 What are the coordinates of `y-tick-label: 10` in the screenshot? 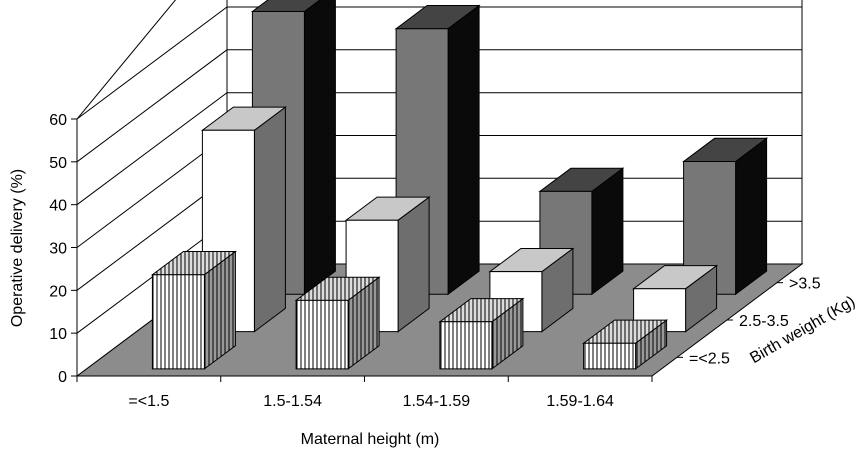 It's located at (58, 334).